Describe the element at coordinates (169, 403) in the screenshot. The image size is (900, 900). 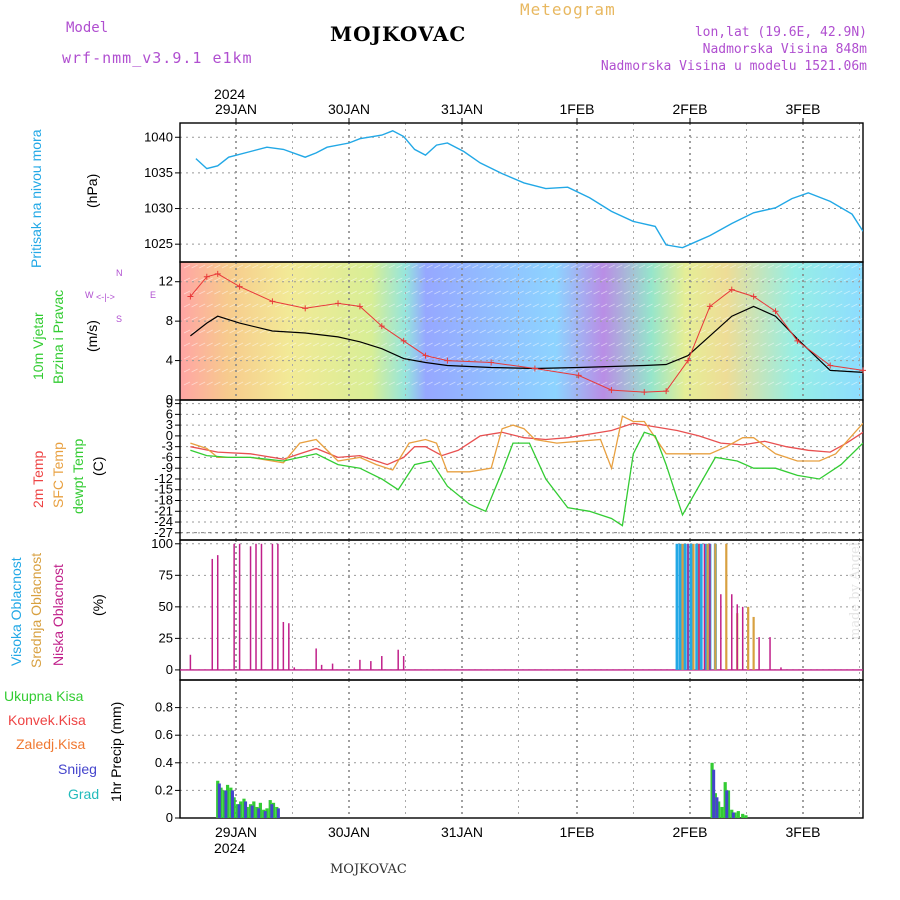
I see `y-tick-label: 9` at that location.